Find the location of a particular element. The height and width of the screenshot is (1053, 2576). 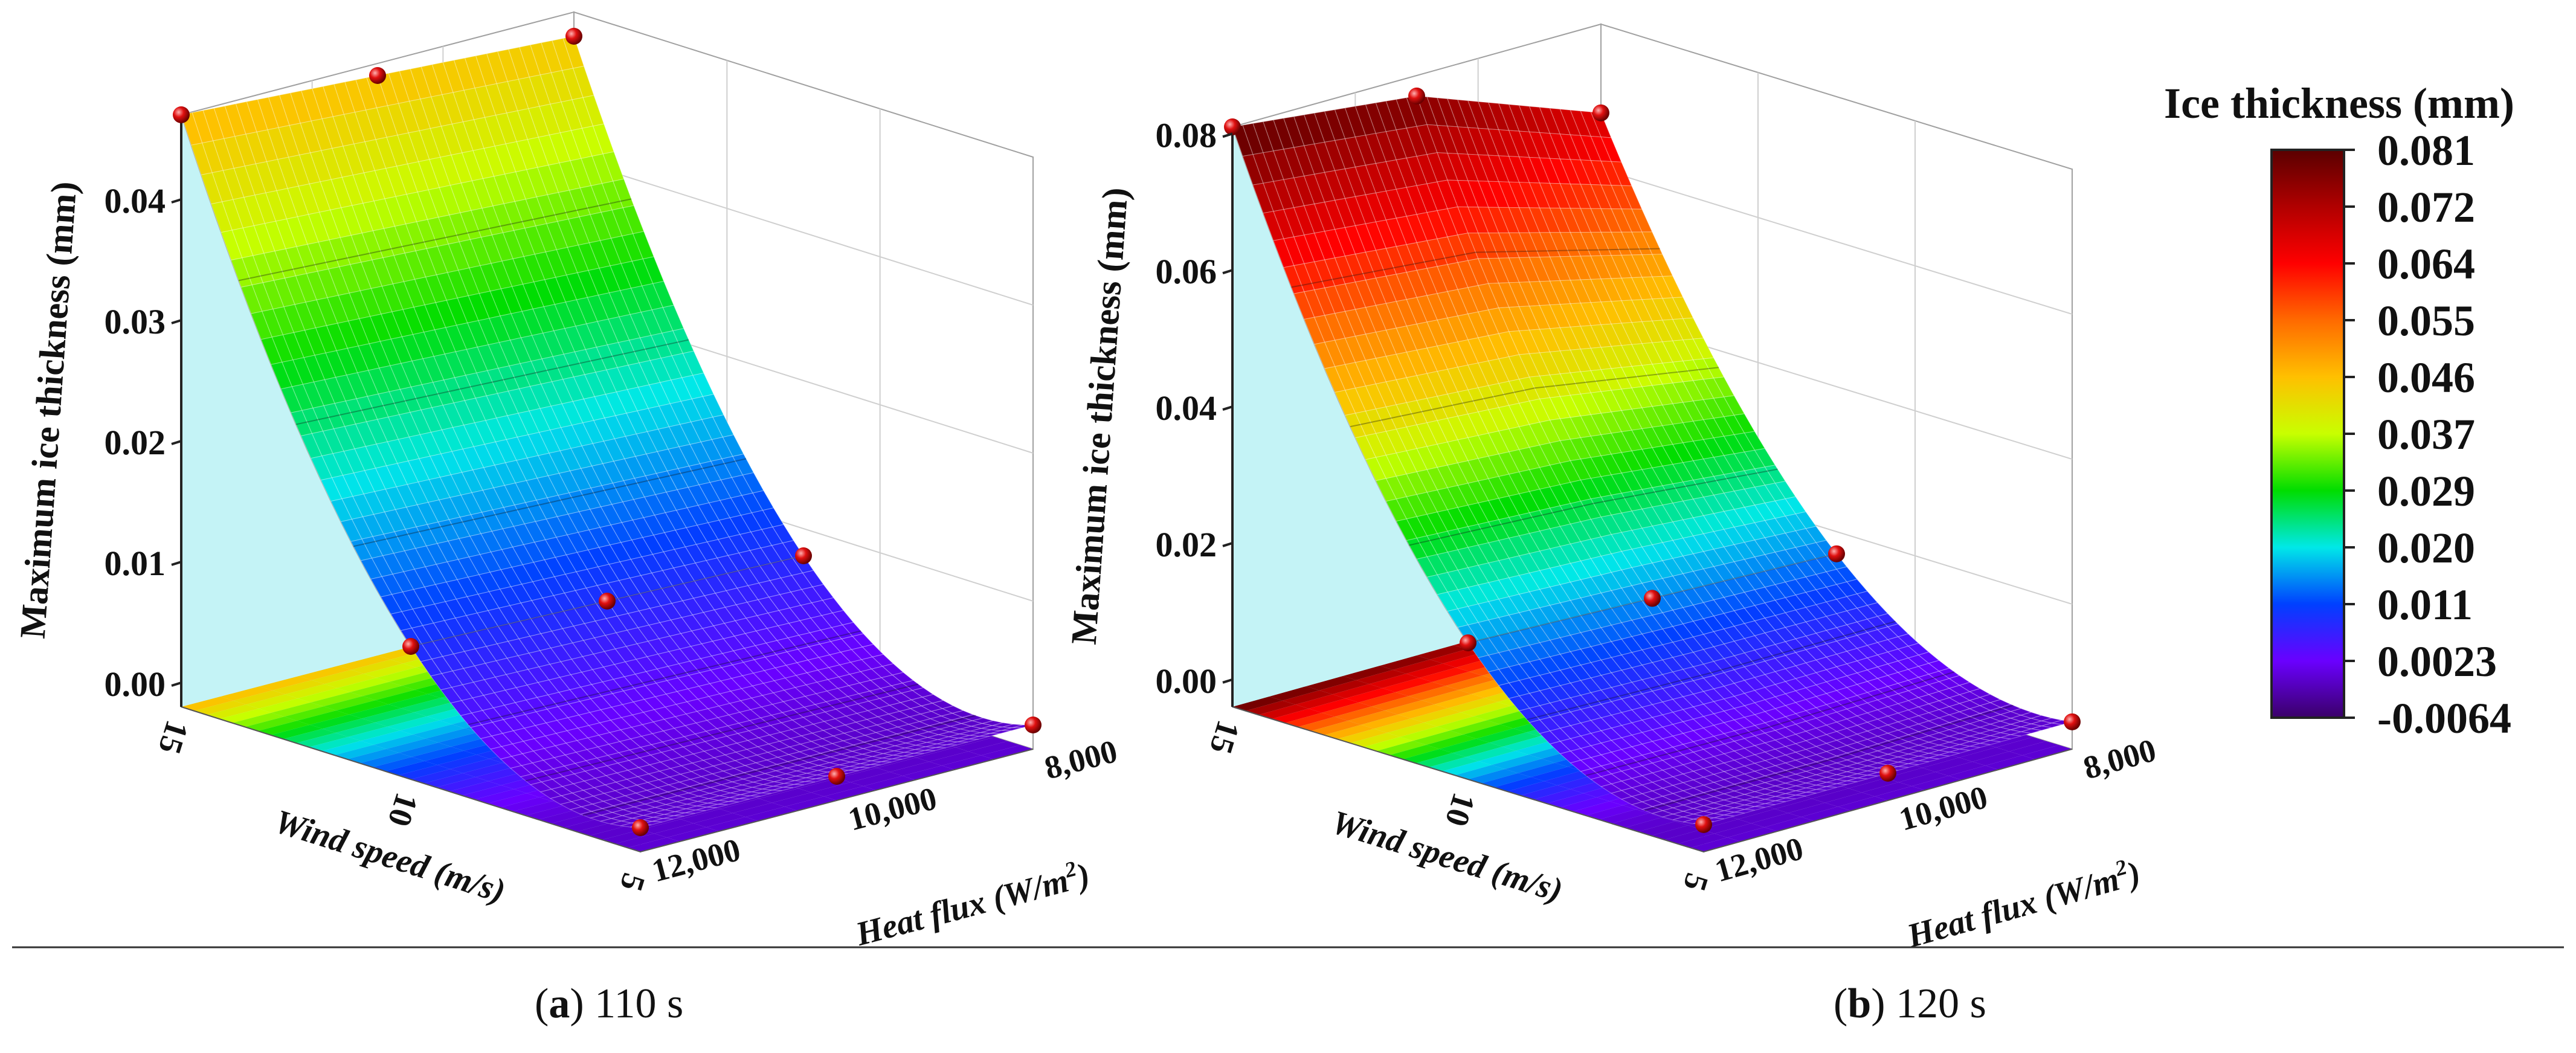

colorbar-tick-label: 0.064 is located at coordinates (2426, 264).